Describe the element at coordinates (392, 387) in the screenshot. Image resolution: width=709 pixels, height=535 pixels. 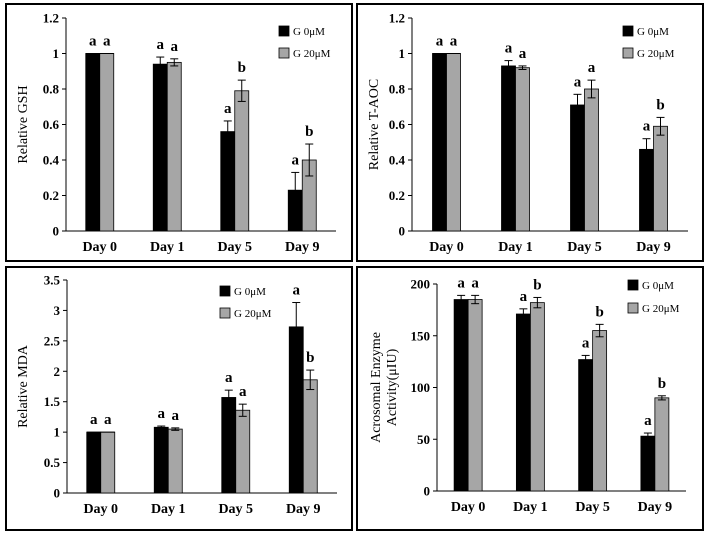
I see `y-axis-title-line: Activity(μIU)` at that location.